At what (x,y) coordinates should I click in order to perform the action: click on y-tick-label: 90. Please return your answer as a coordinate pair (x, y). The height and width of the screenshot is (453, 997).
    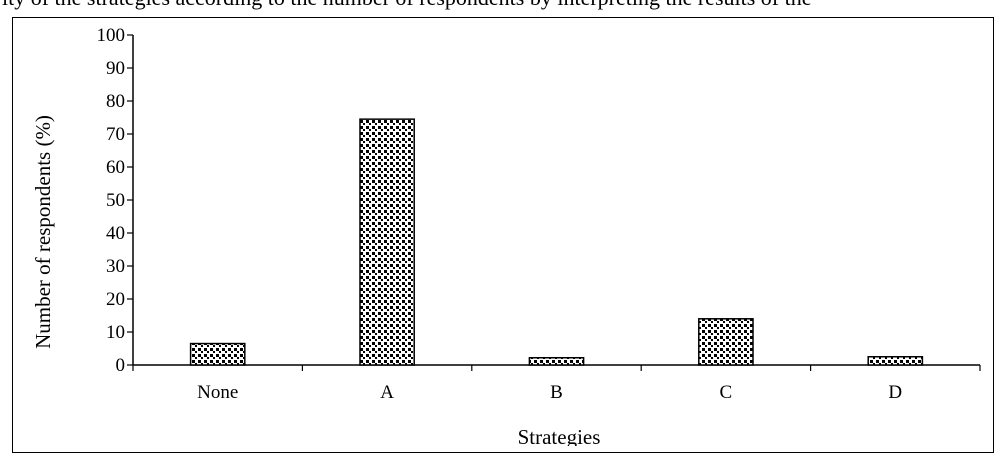
    Looking at the image, I should click on (115, 68).